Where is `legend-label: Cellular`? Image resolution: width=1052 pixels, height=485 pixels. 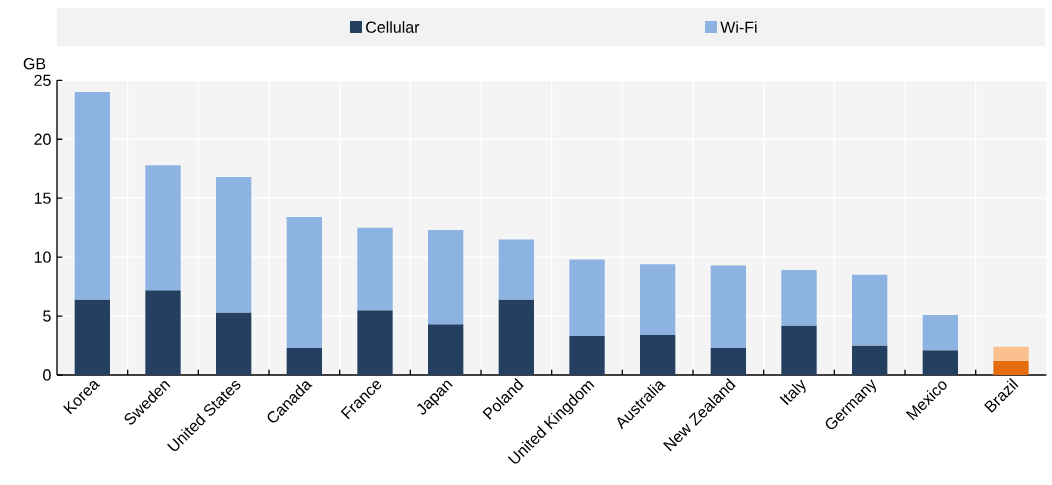
legend-label: Cellular is located at coordinates (393, 27).